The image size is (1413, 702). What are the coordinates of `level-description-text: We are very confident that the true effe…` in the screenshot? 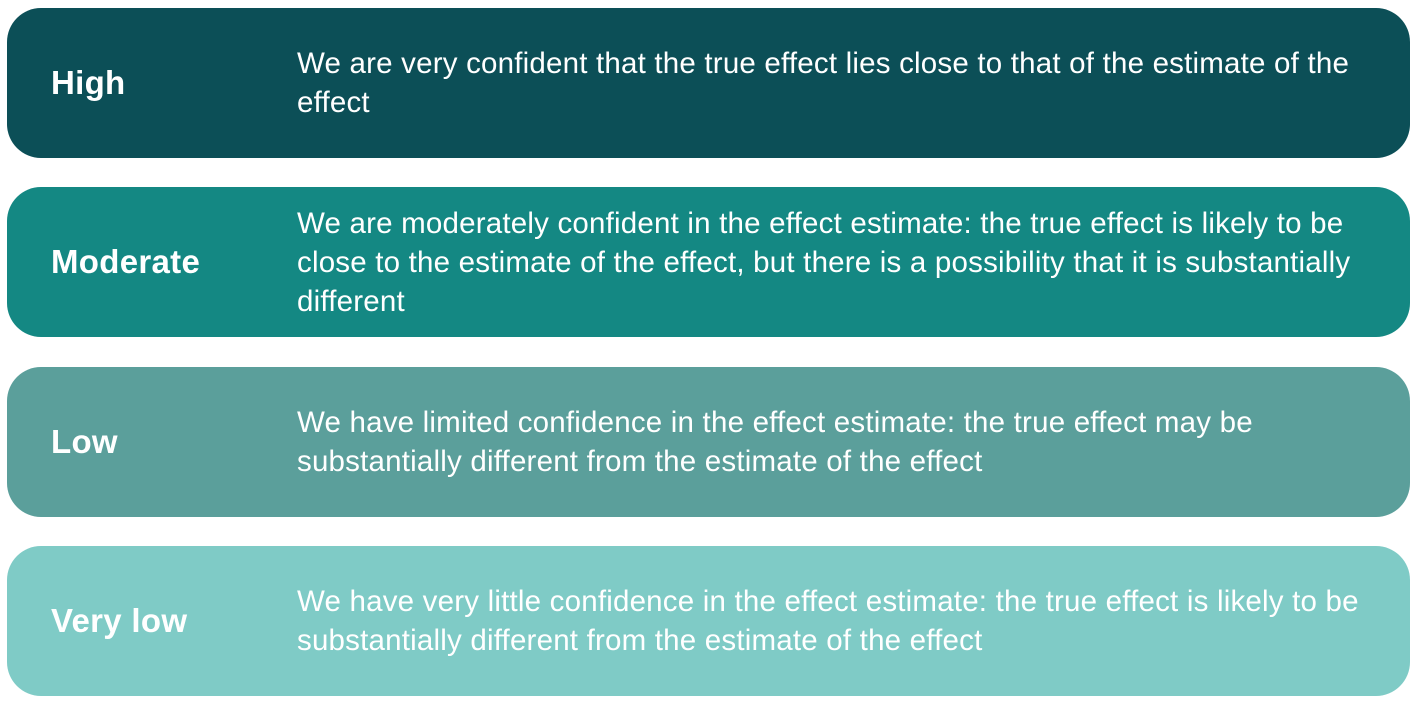 It's located at (823, 83).